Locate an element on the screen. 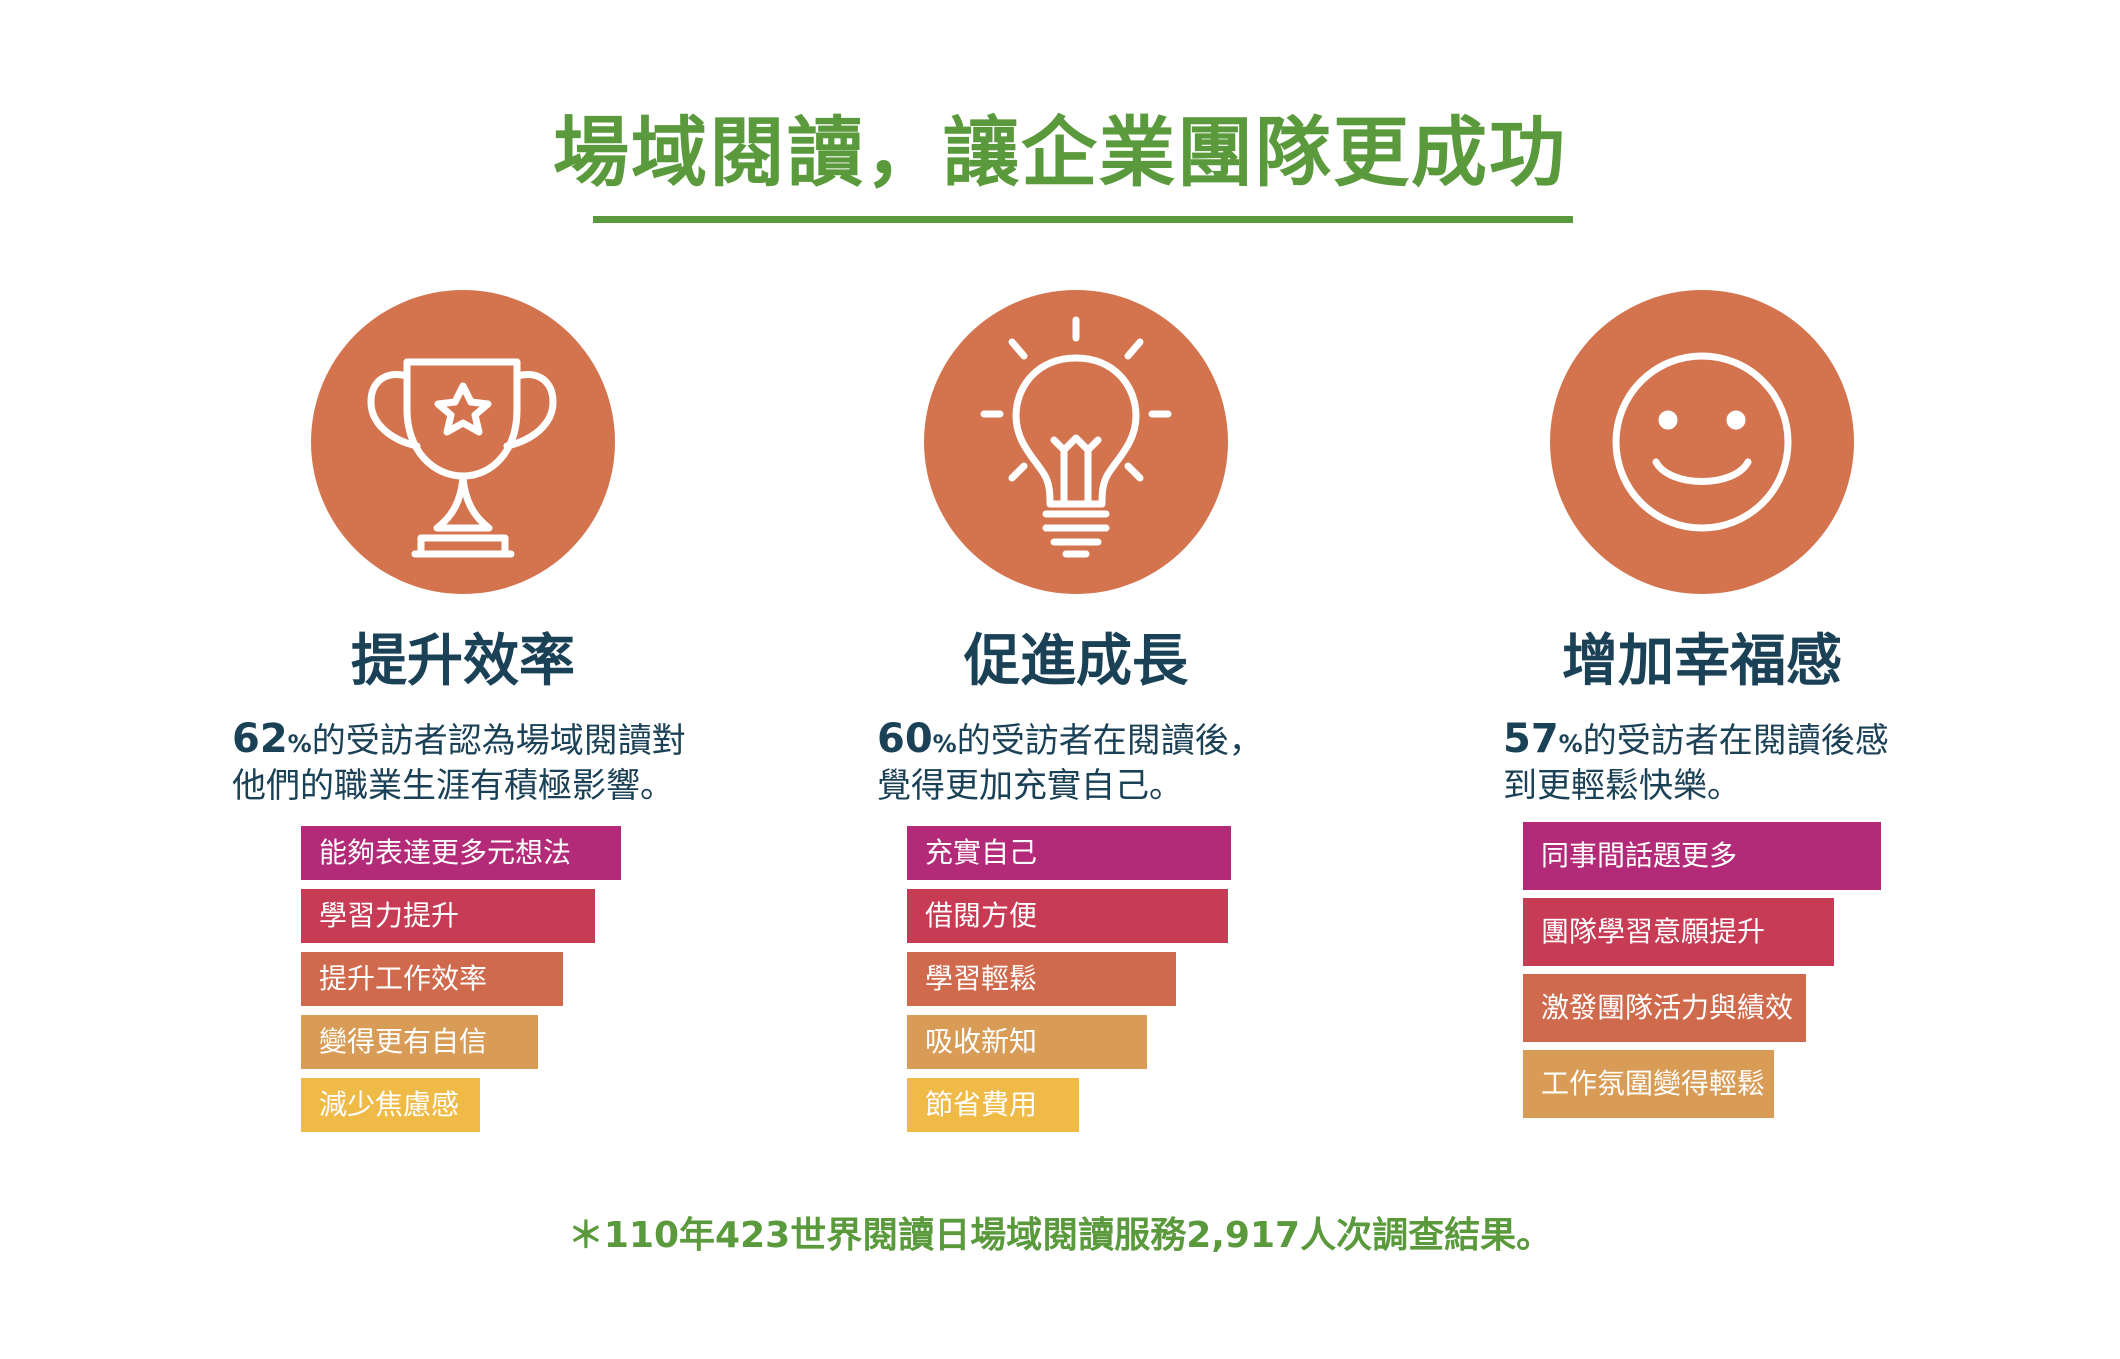 Image resolution: width=2120 pixels, height=1359 pixels. survey-footnote: ＊110年423世界閱讀日場域閱讀服務2,917人次調查結果。 is located at coordinates (1060, 1235).